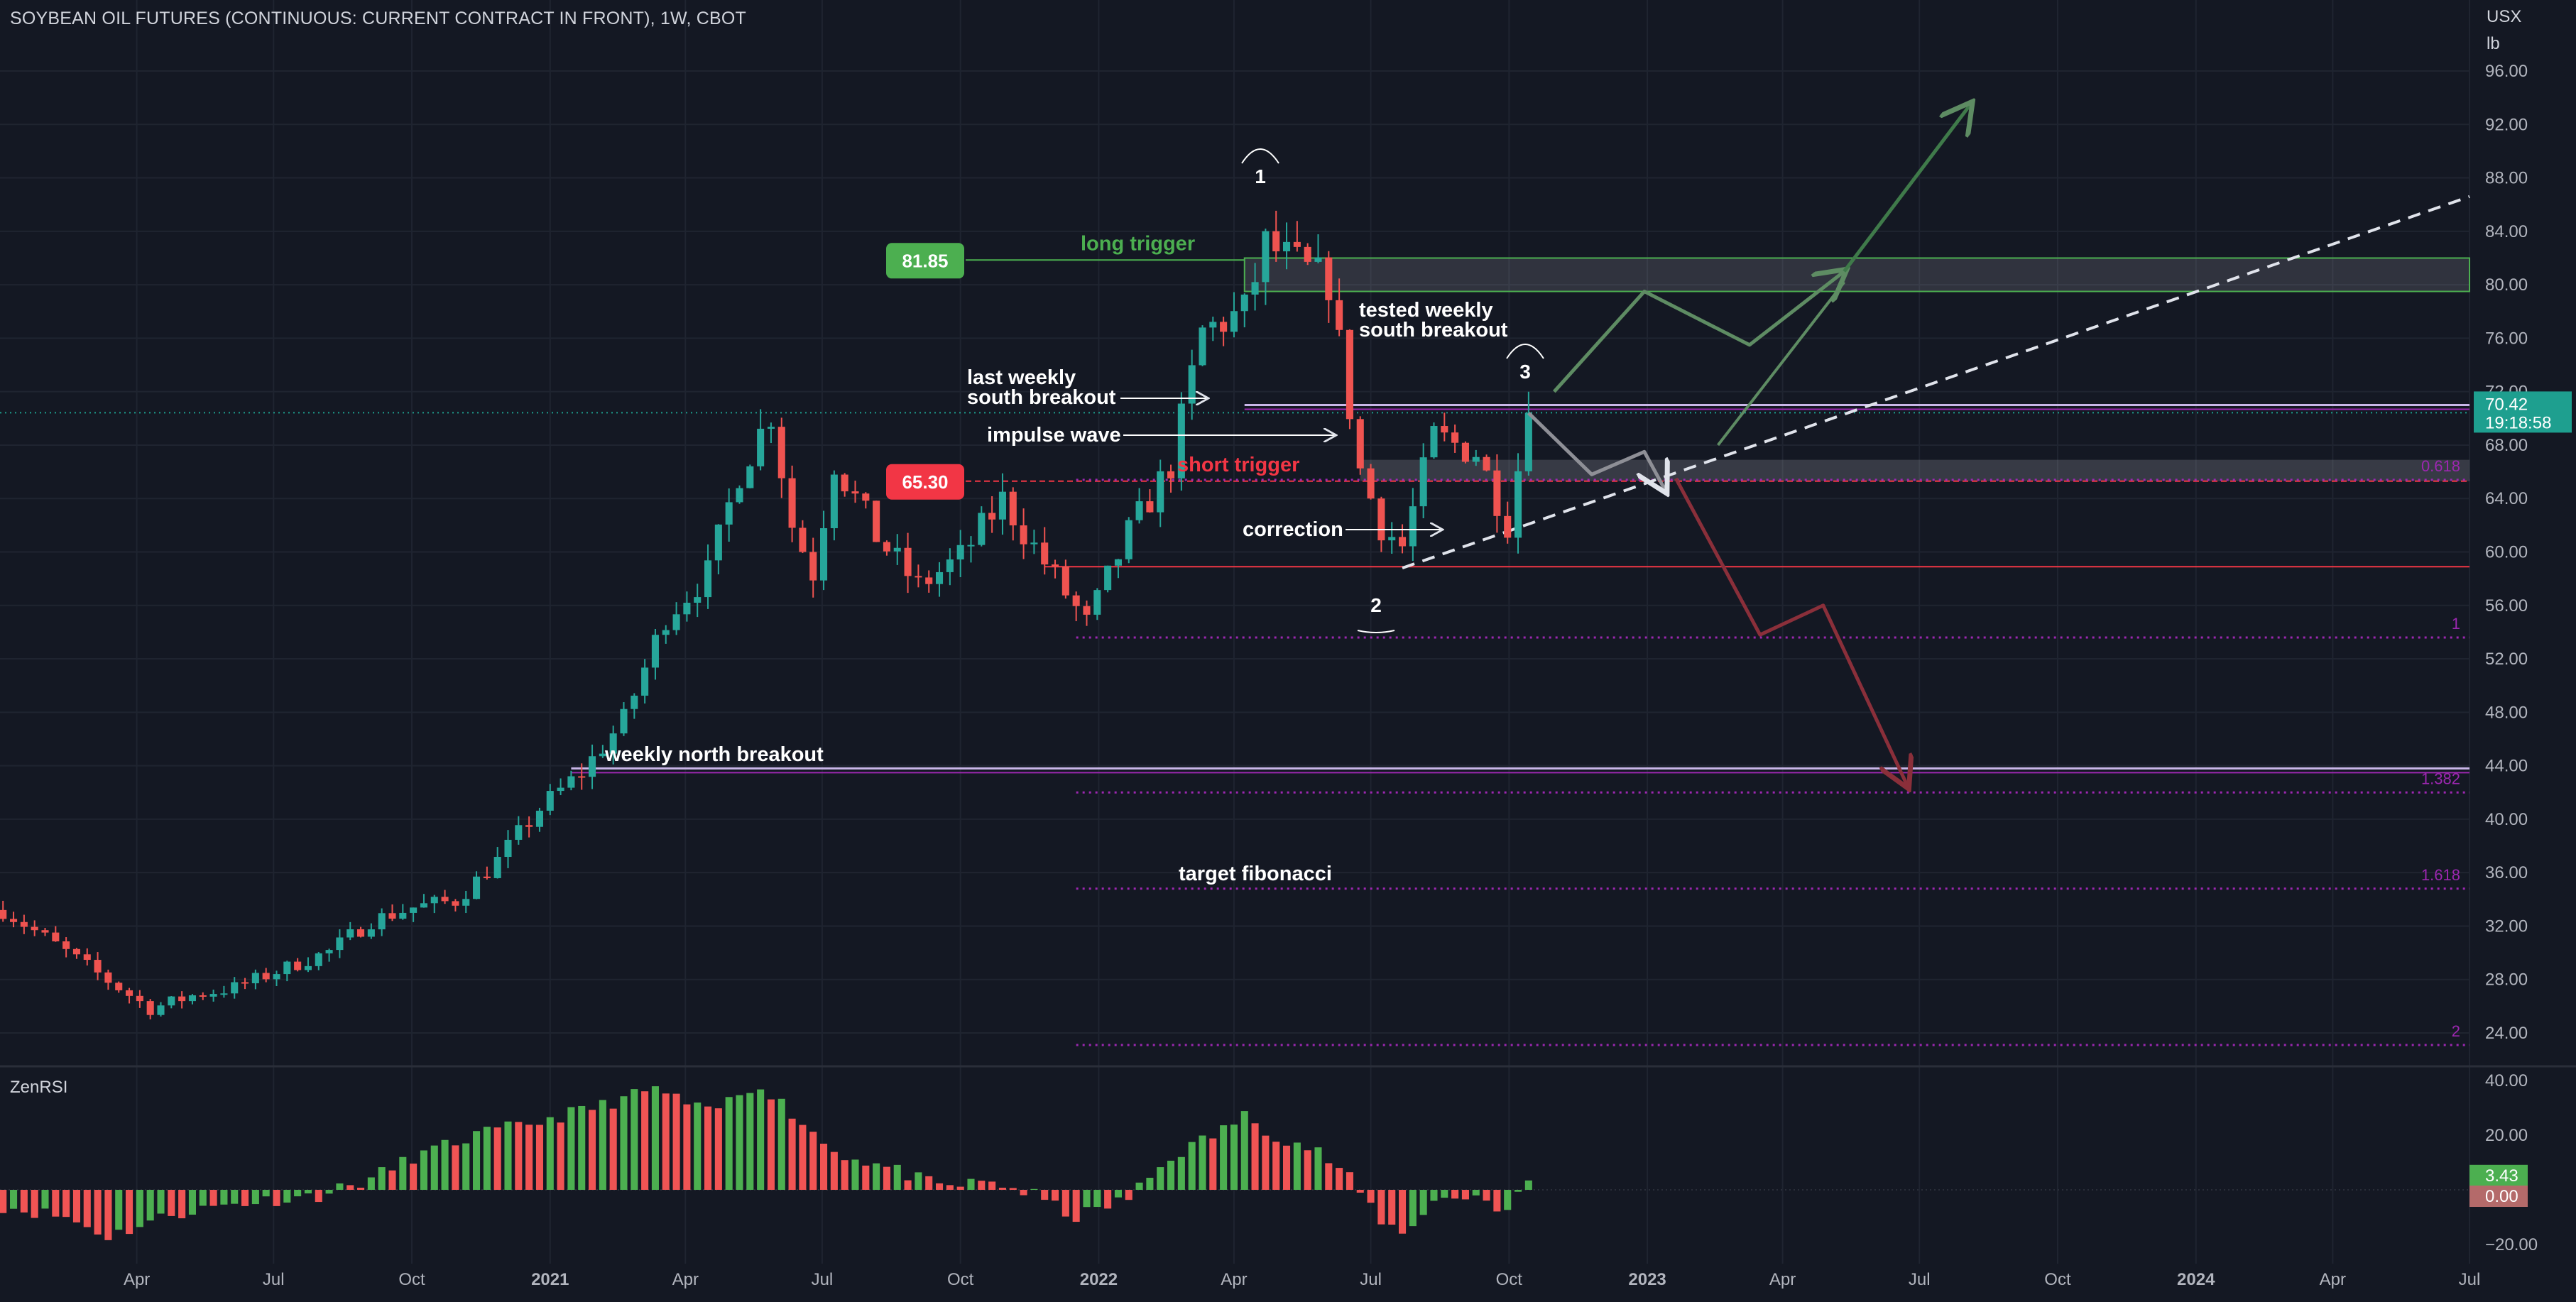  I want to click on rsi-tick: 40.00, so click(2506, 1080).